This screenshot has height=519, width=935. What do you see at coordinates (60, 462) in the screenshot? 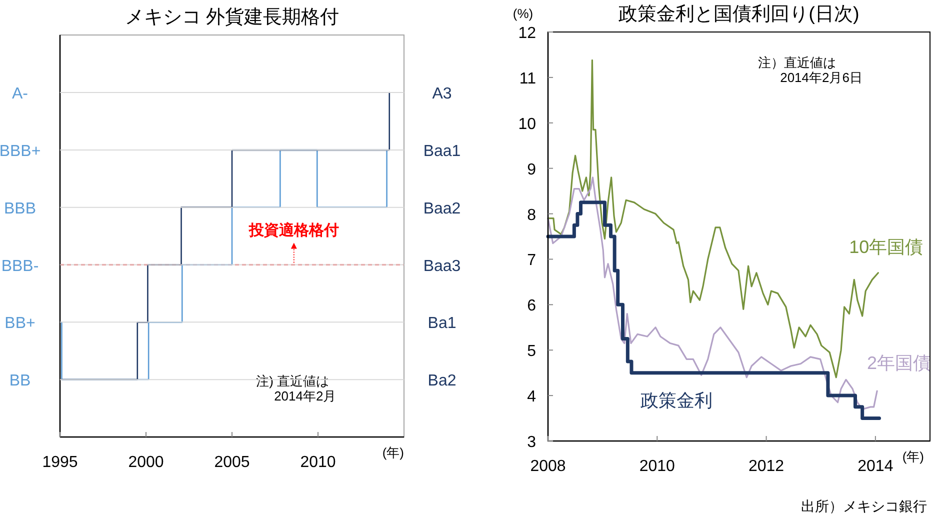
I see `x-tick-label: 1995` at bounding box center [60, 462].